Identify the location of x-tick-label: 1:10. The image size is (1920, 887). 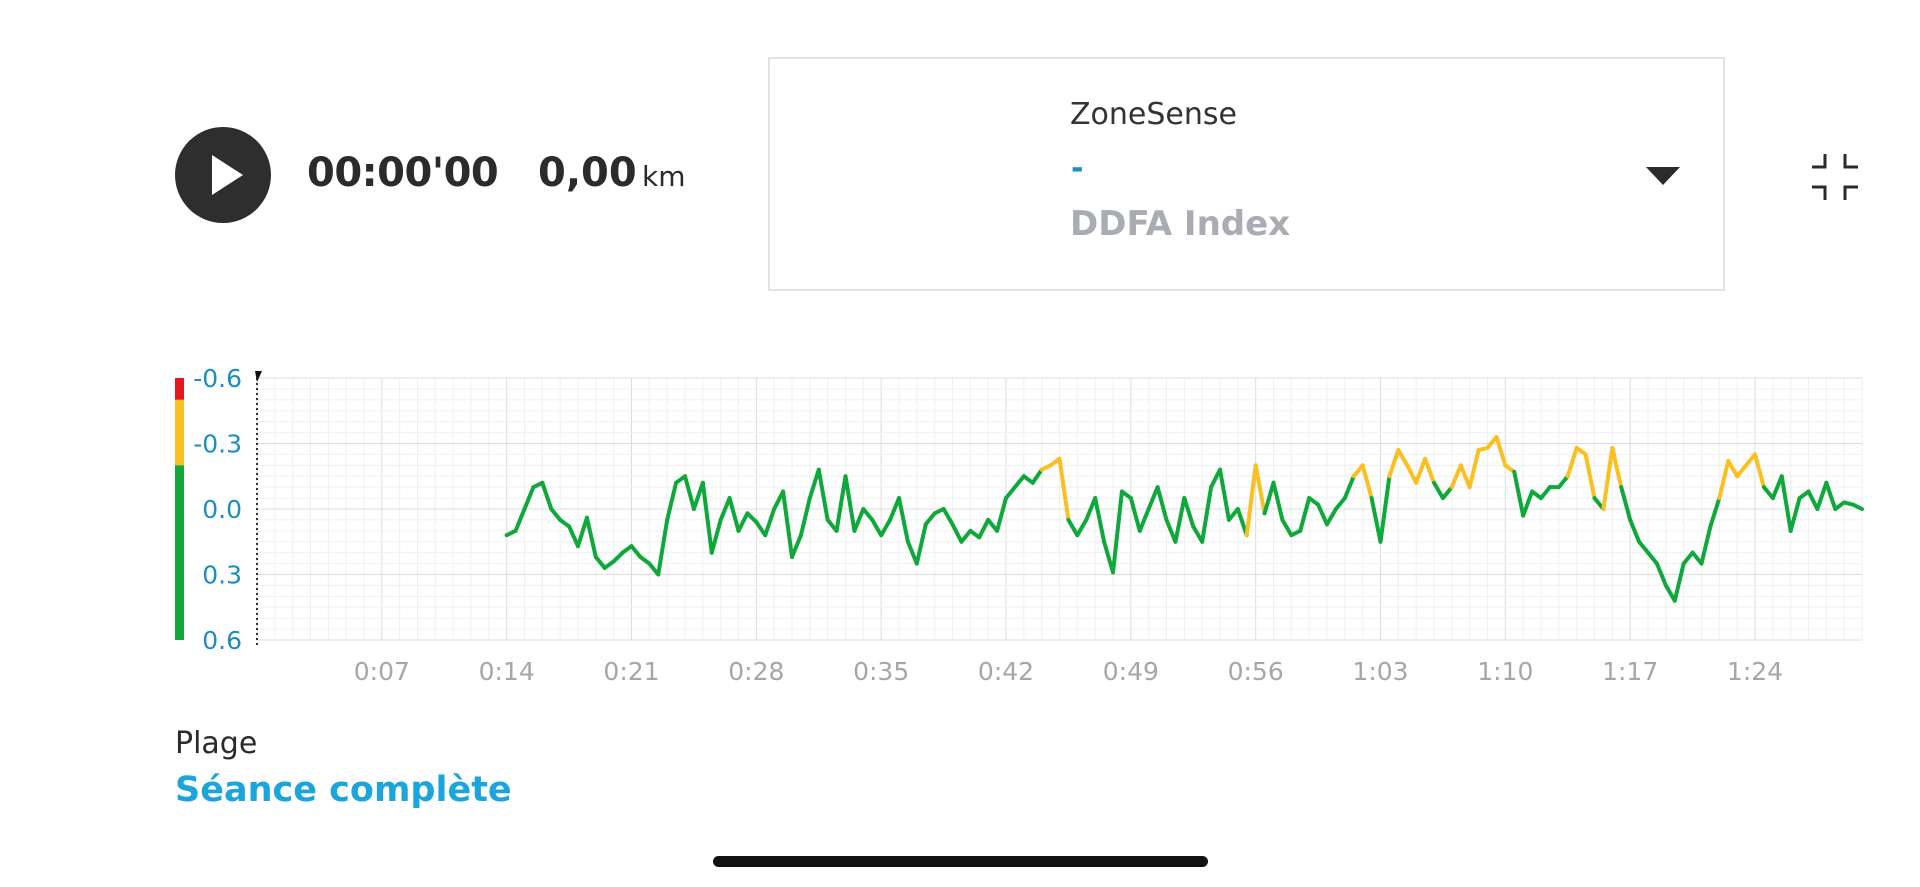
(1505, 671).